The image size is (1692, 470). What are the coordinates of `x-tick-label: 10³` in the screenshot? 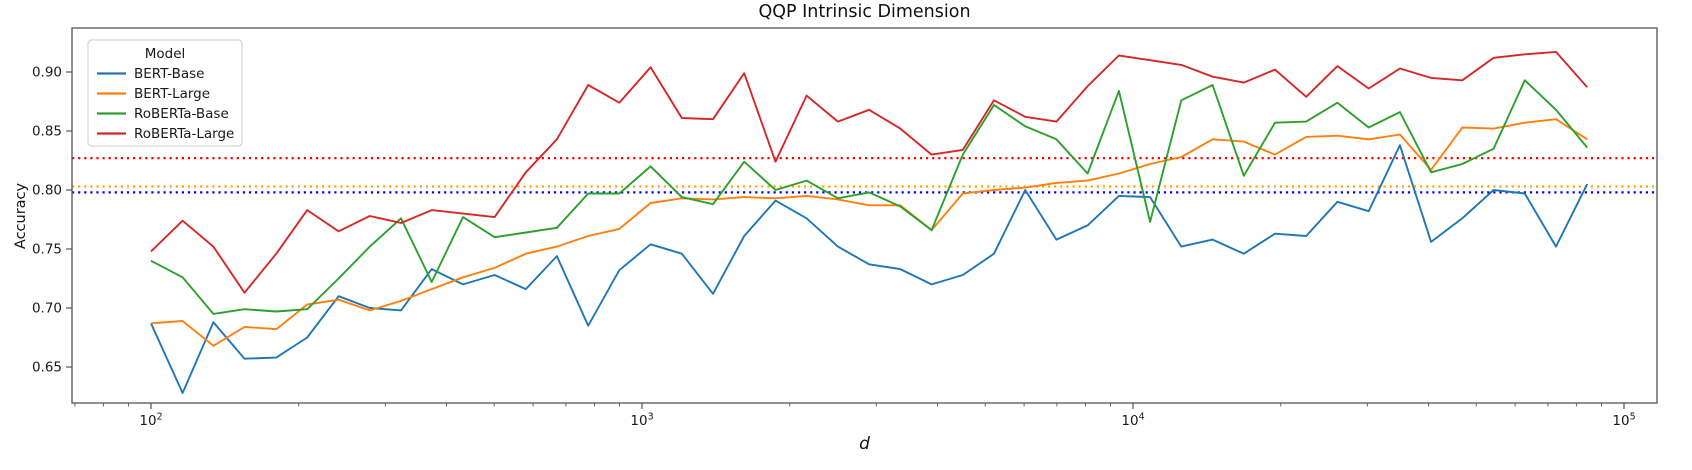 It's located at (641, 421).